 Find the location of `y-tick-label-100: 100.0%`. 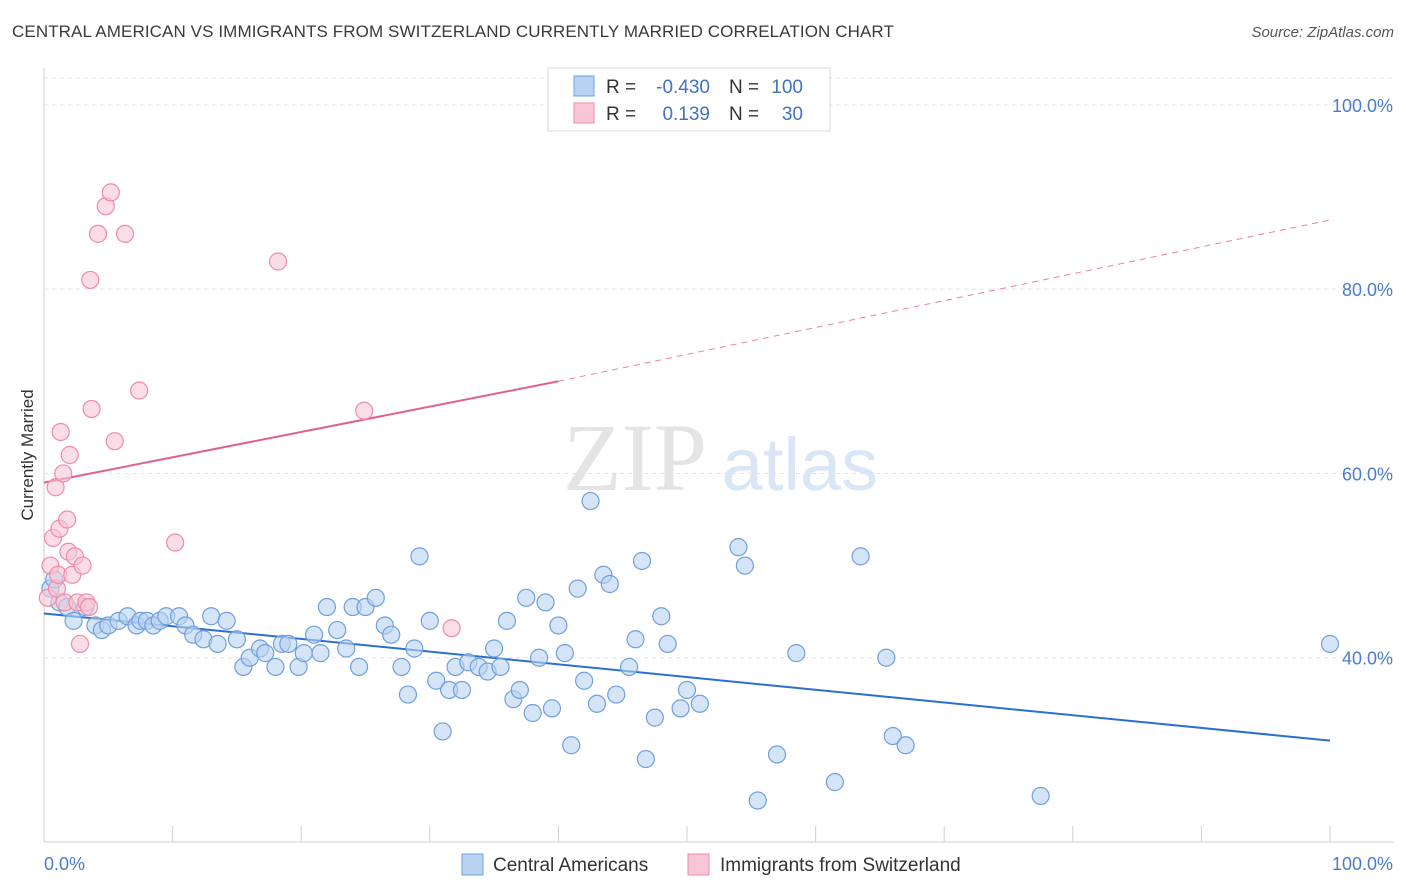

y-tick-label-100: 100.0% is located at coordinates (1362, 106).